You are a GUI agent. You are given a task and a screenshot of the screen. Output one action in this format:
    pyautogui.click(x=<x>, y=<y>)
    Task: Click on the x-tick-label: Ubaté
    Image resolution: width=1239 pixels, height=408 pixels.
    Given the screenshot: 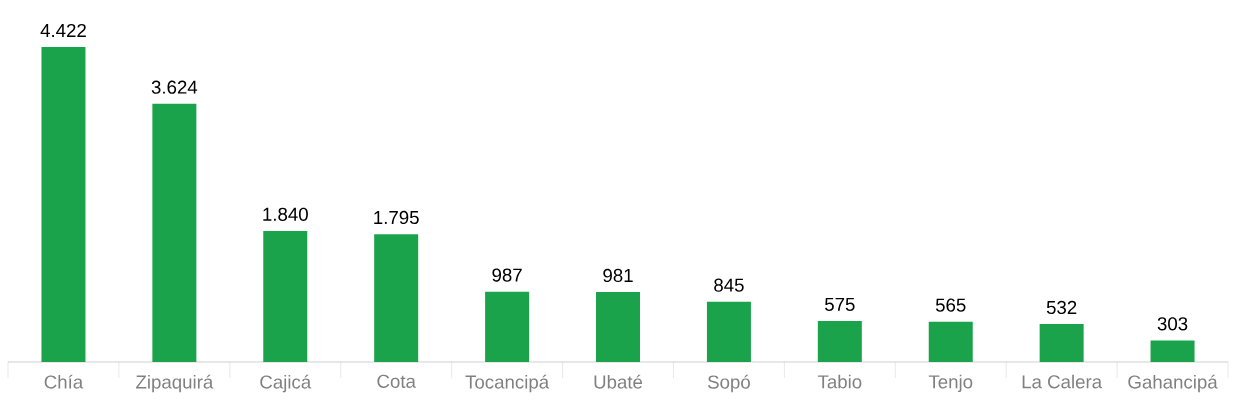 What is the action you would take?
    pyautogui.click(x=618, y=381)
    